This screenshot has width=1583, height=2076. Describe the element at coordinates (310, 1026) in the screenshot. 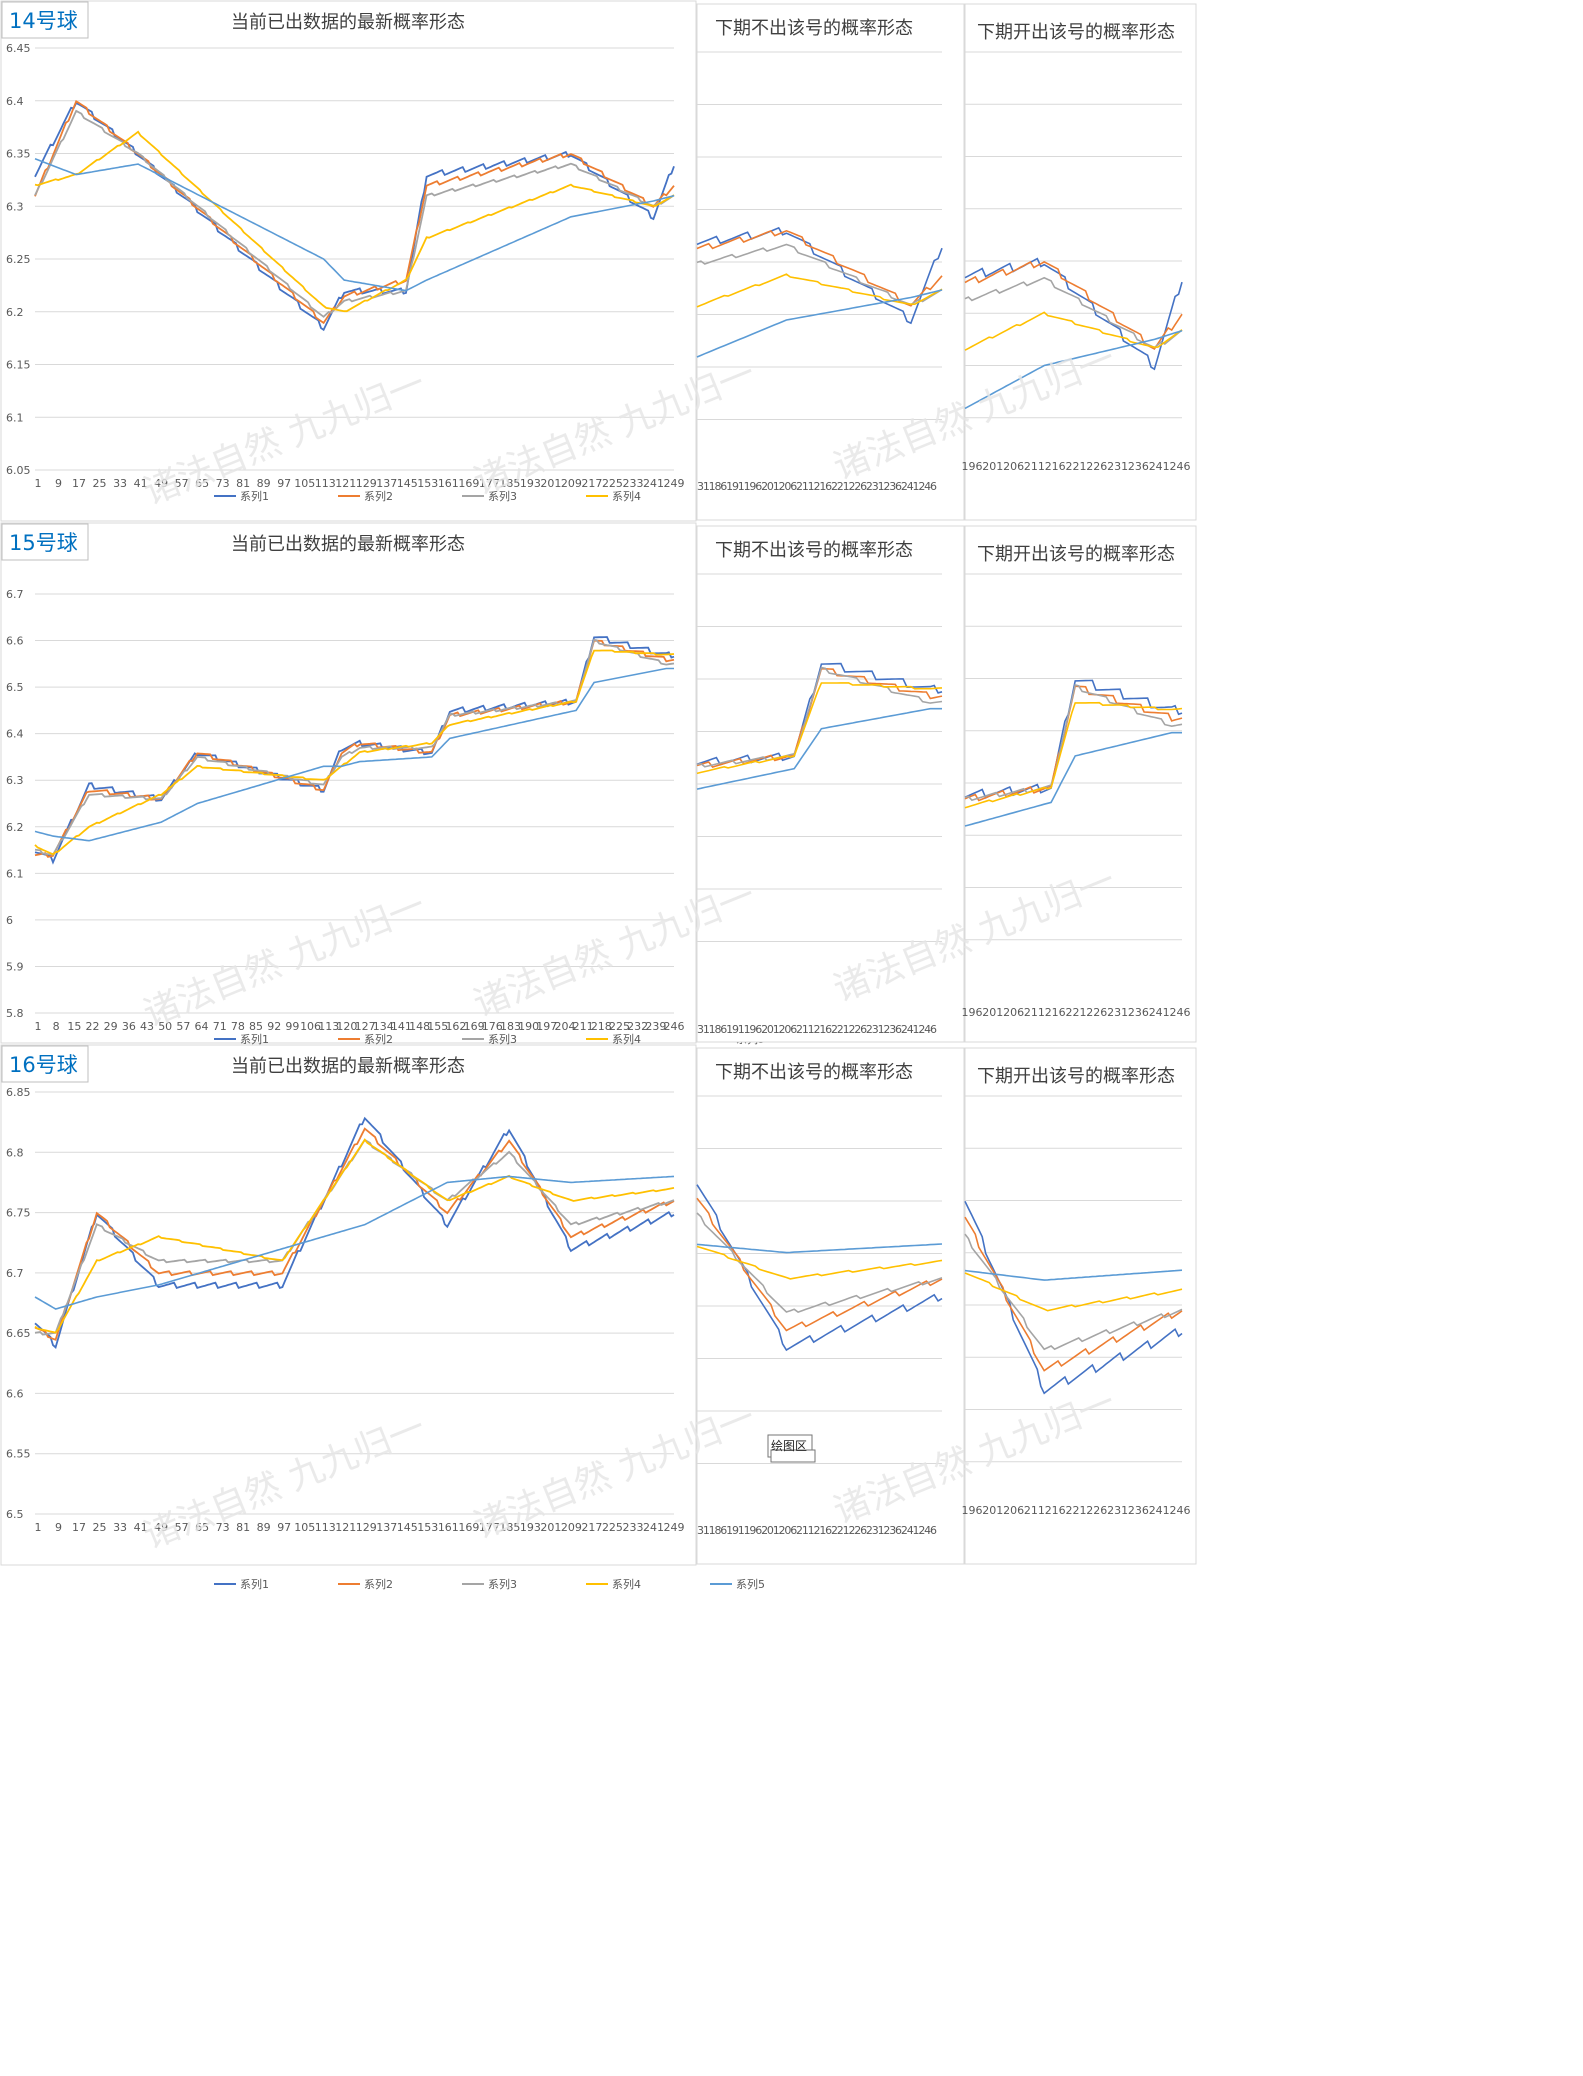

I see `x-tick-label: 106` at that location.